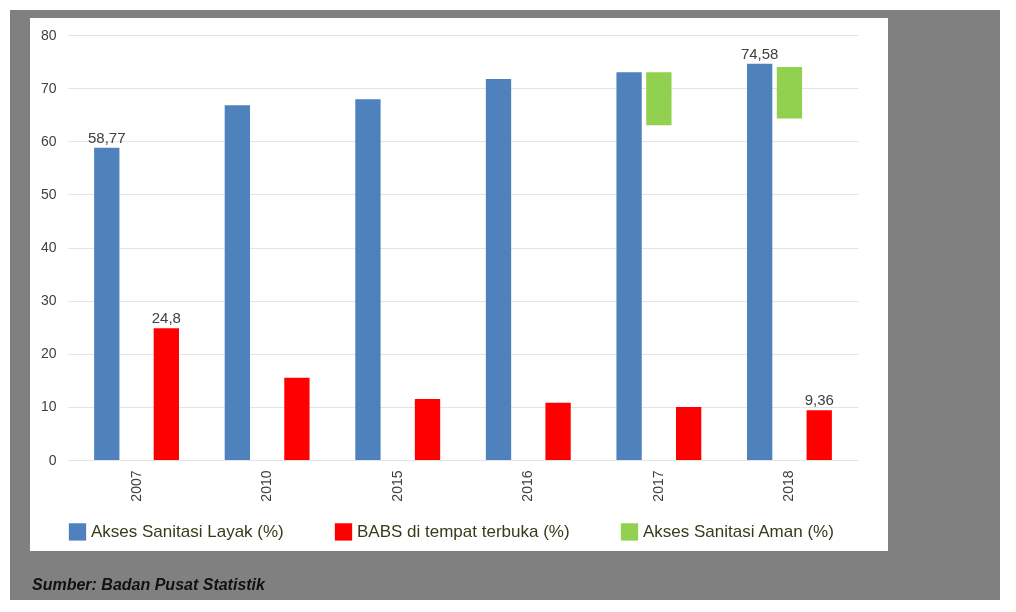  I want to click on data-label: 9,36, so click(819, 400).